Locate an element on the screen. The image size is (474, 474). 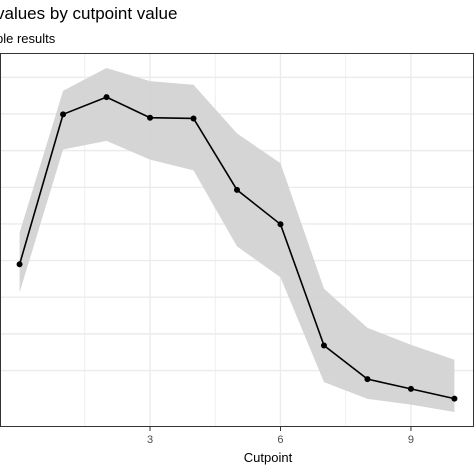
chart-subtitle: ple results is located at coordinates (28, 38).